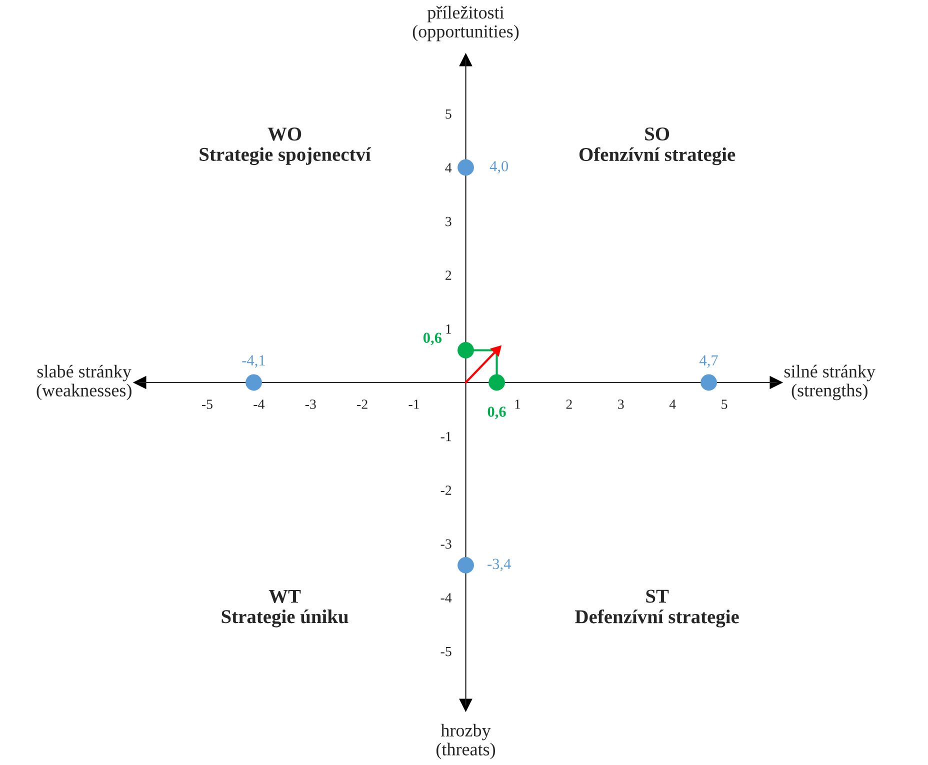  Describe the element at coordinates (310, 404) in the screenshot. I see `x-tick-label: -3` at that location.